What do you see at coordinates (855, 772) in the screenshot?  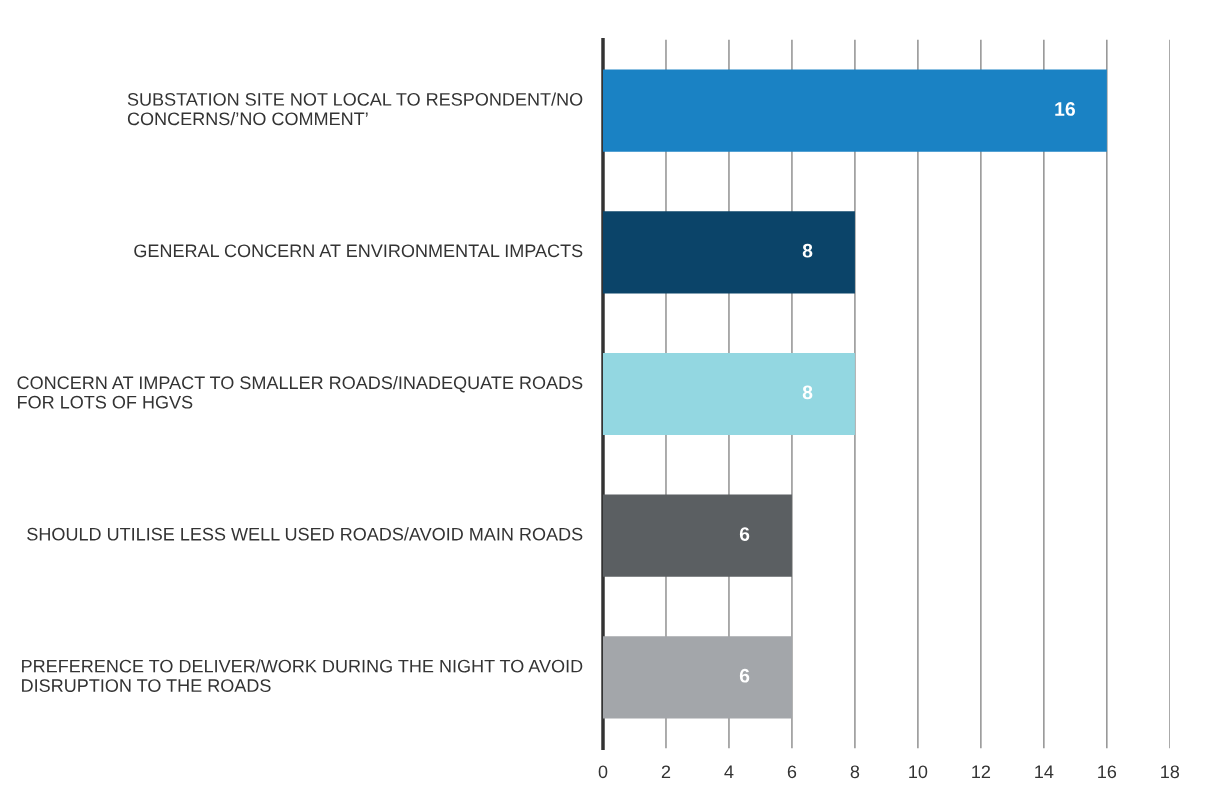 I see `x-tick-label: 8` at bounding box center [855, 772].